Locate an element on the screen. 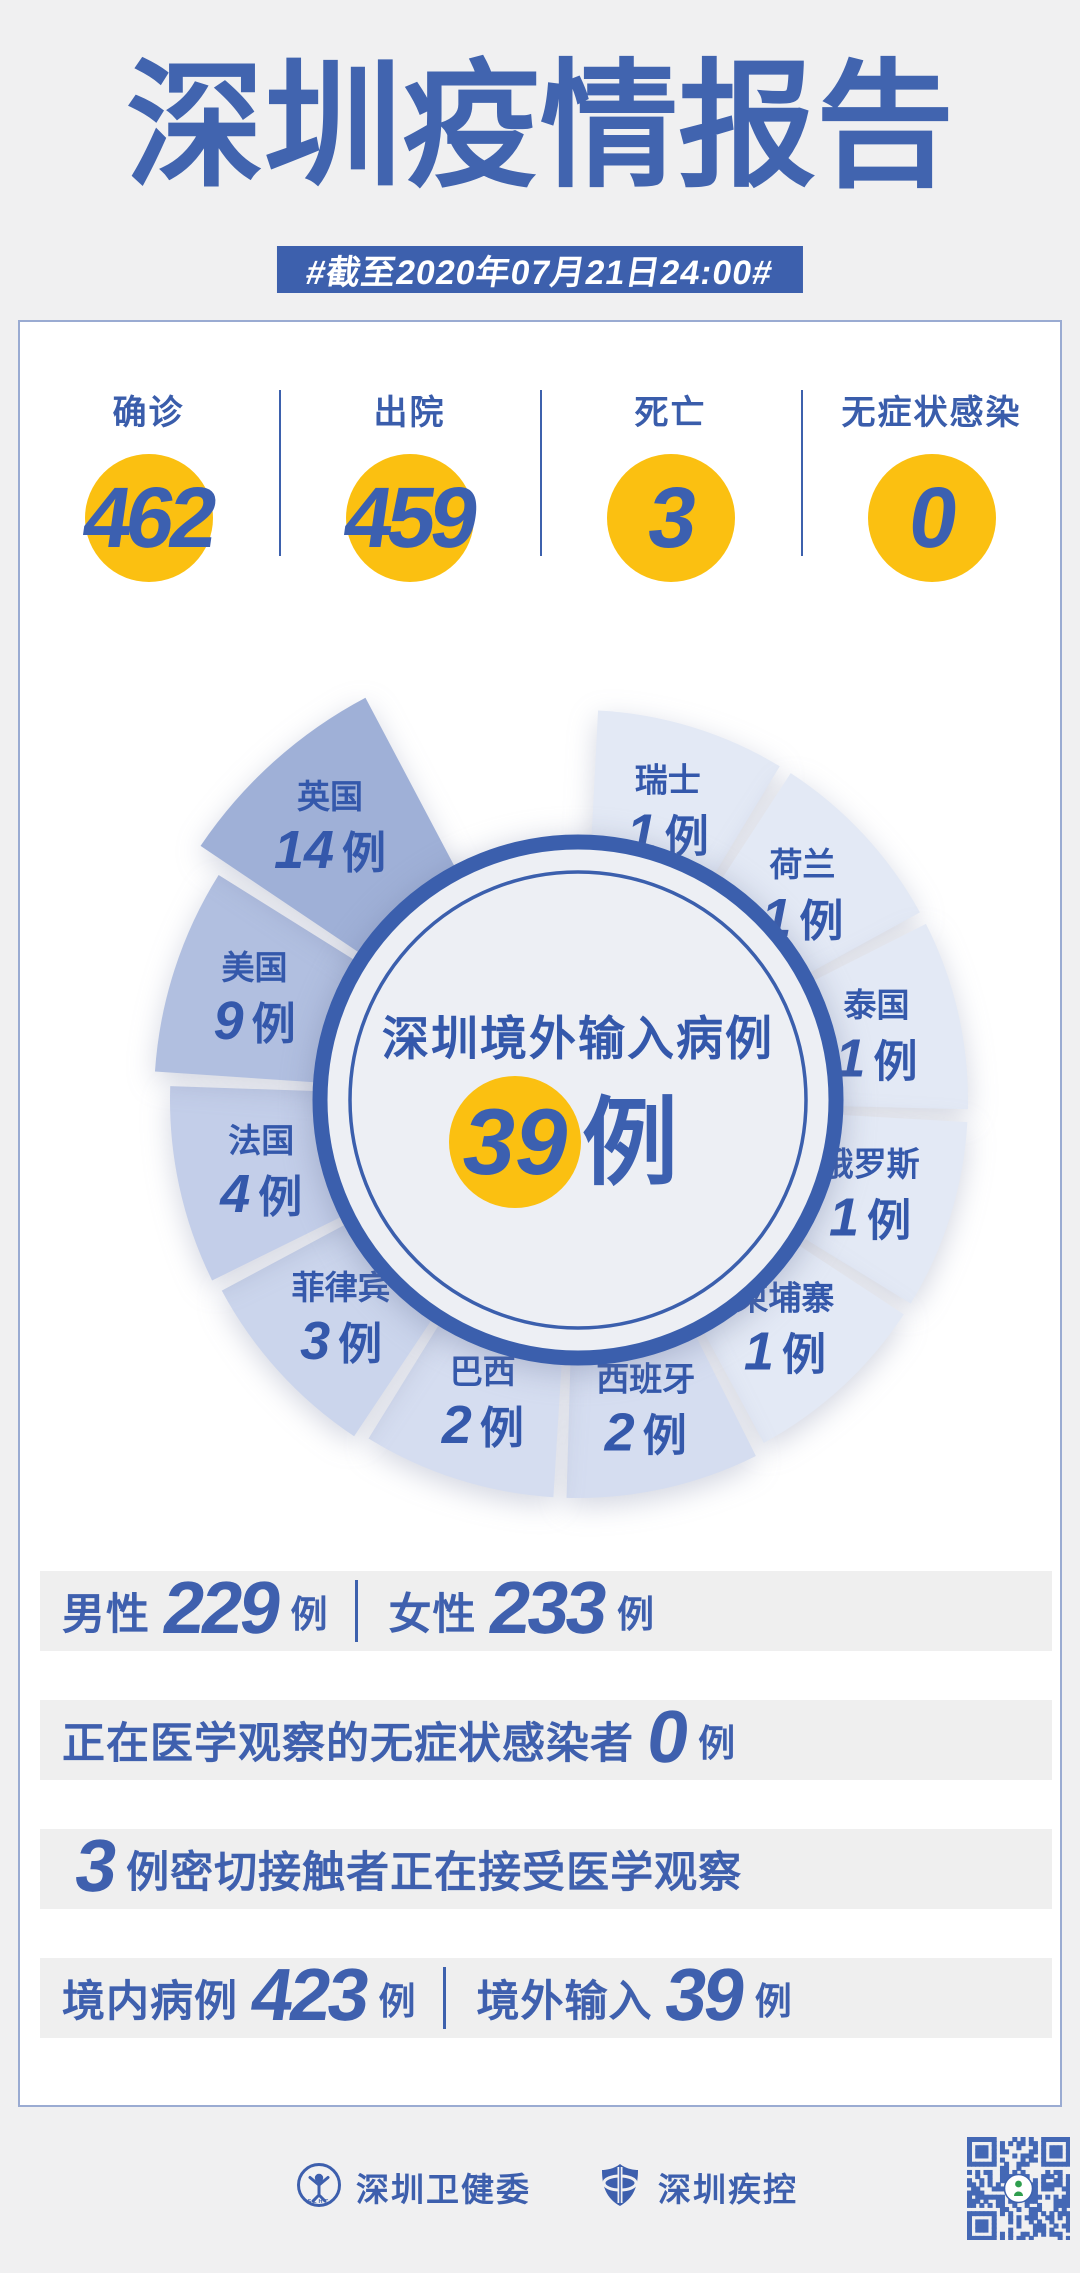  row-number: 0 is located at coordinates (667, 1736).